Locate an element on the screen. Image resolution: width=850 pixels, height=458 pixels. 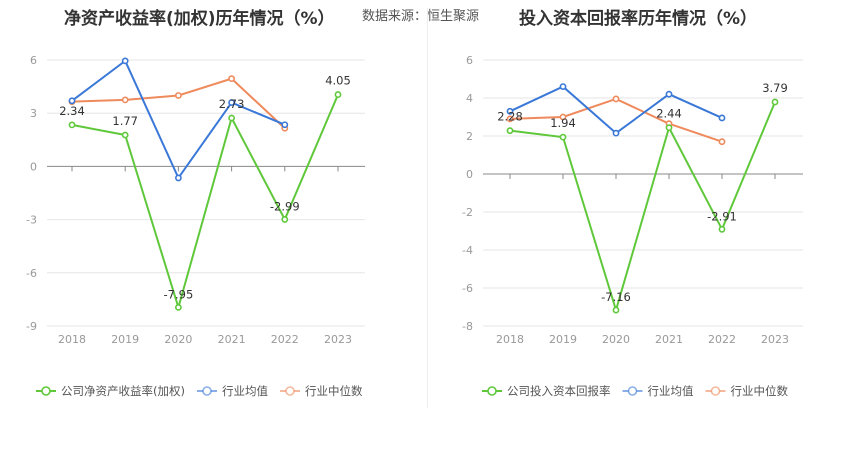
data-label: 1.77 is located at coordinates (125, 121).